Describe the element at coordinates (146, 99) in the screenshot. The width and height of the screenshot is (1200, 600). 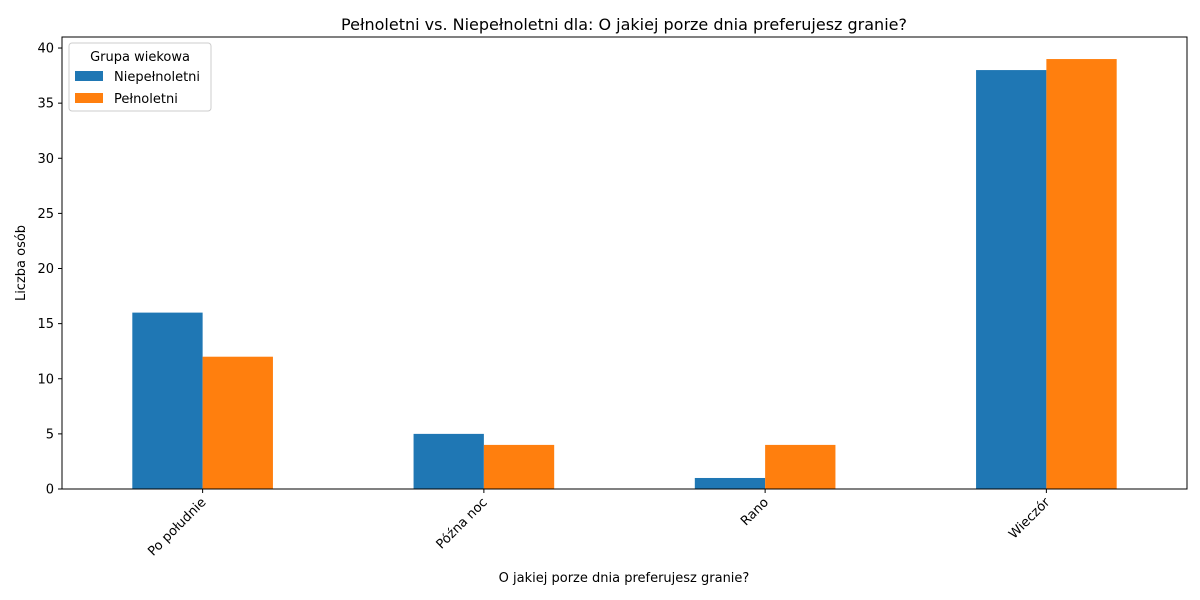
I see `legend-entry-2: Pełnoletni` at that location.